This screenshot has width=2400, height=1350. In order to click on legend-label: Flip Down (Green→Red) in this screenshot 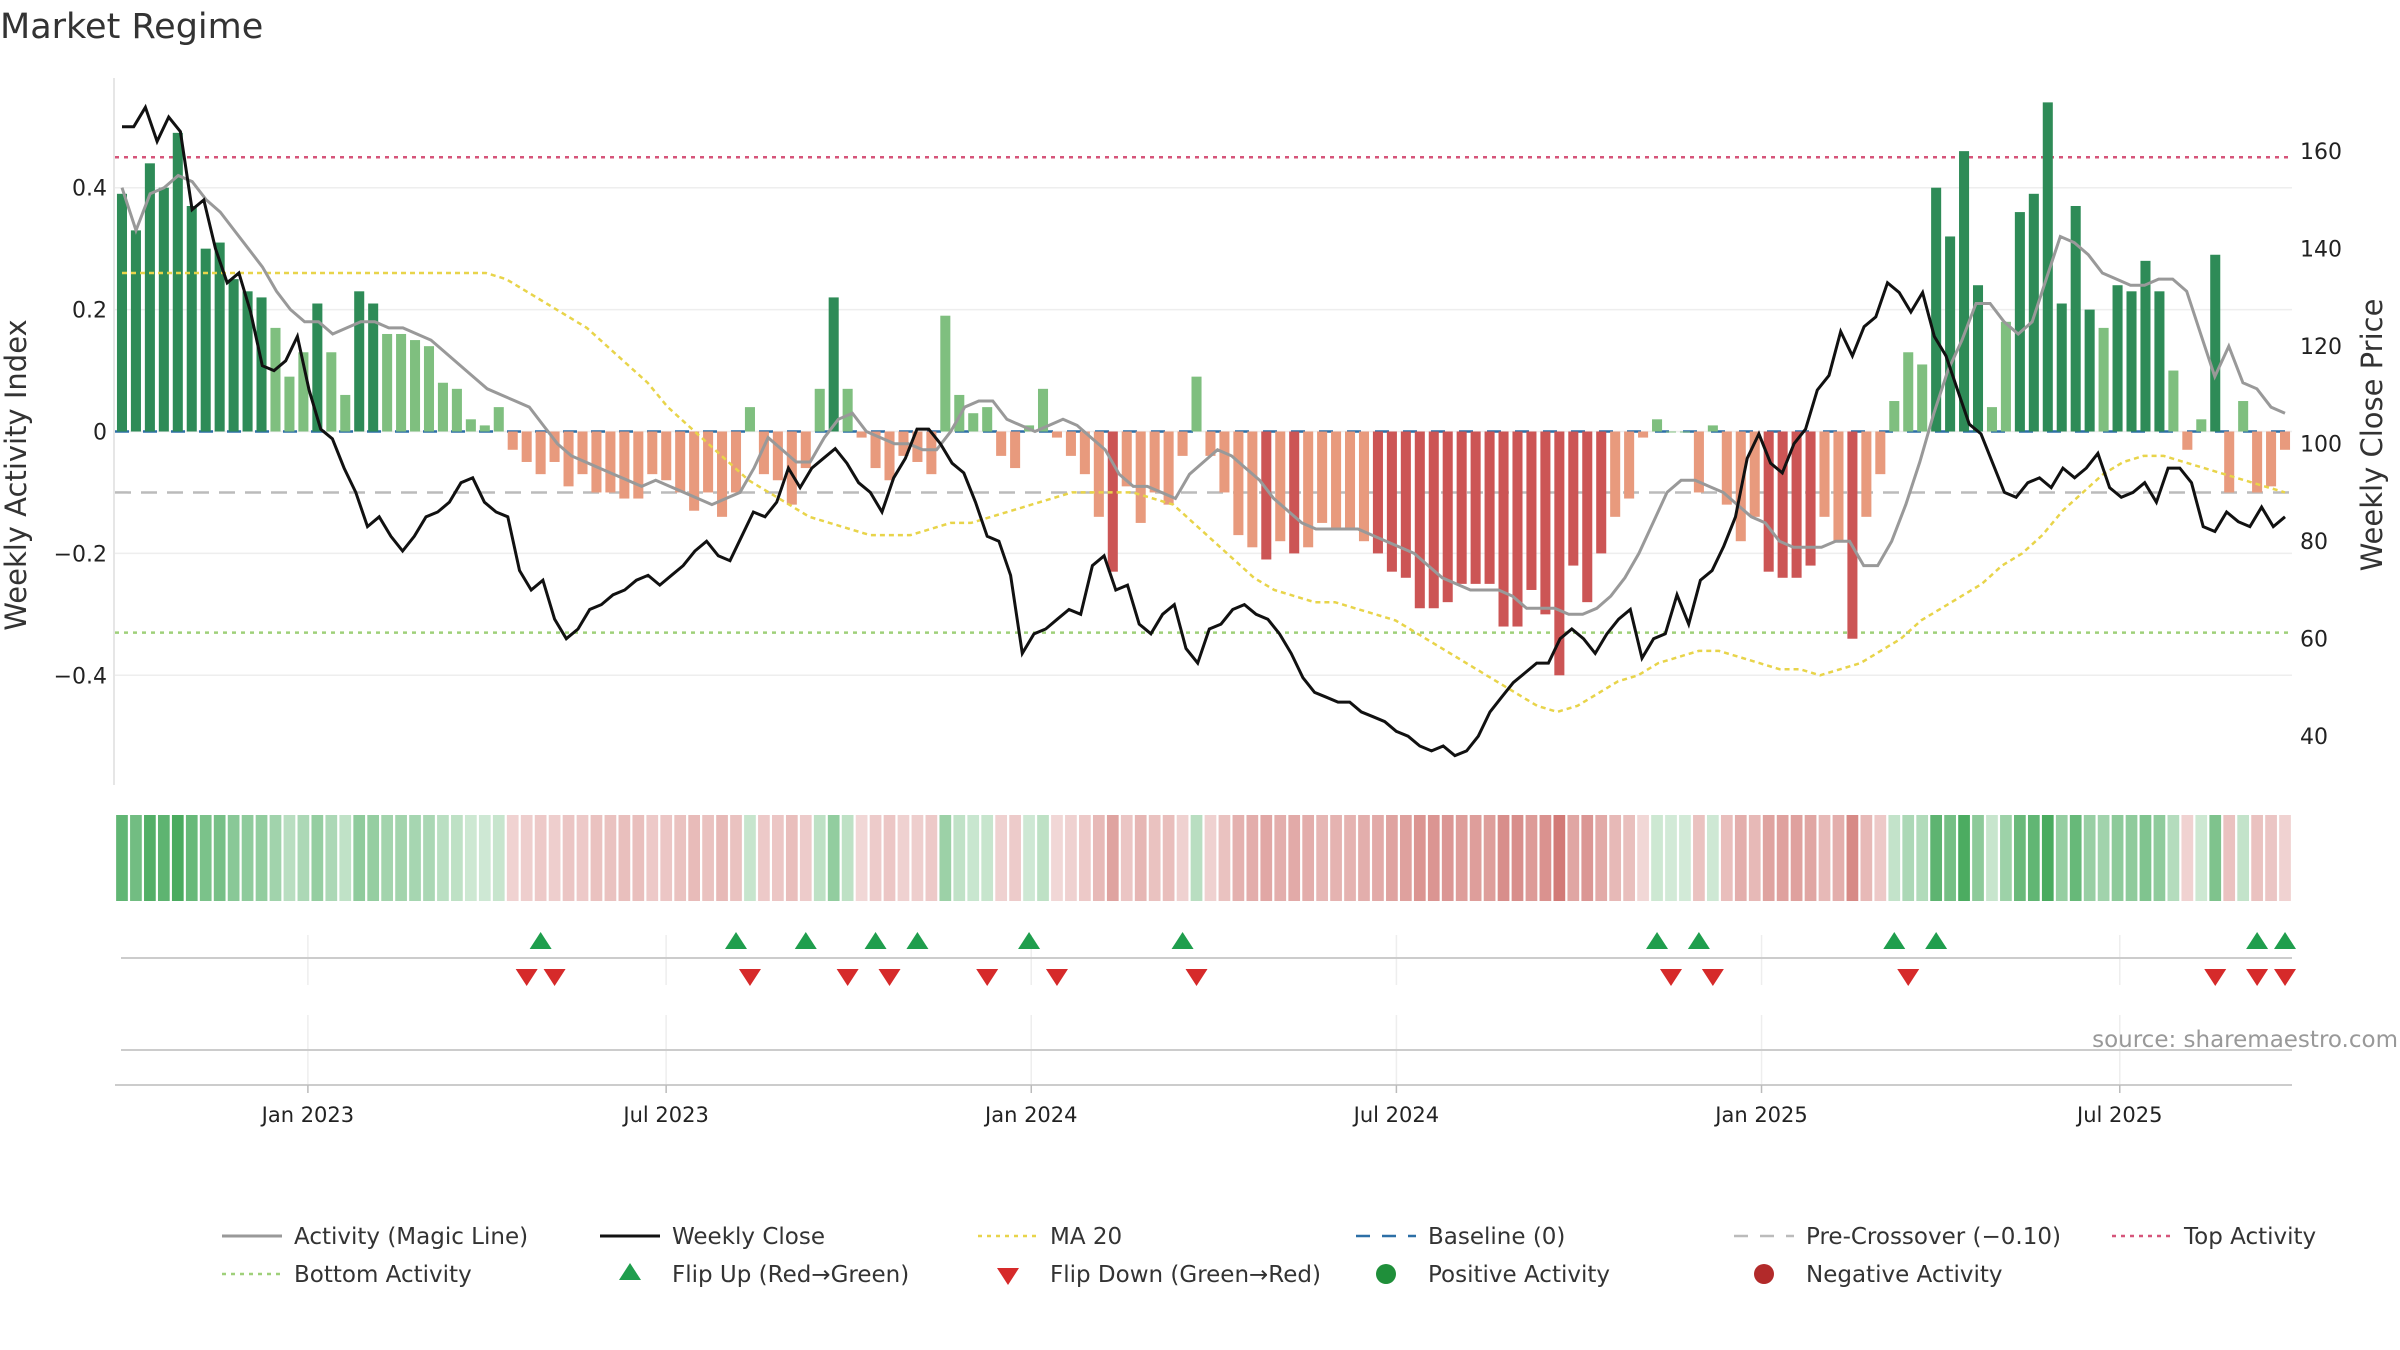, I will do `click(1185, 1275)`.